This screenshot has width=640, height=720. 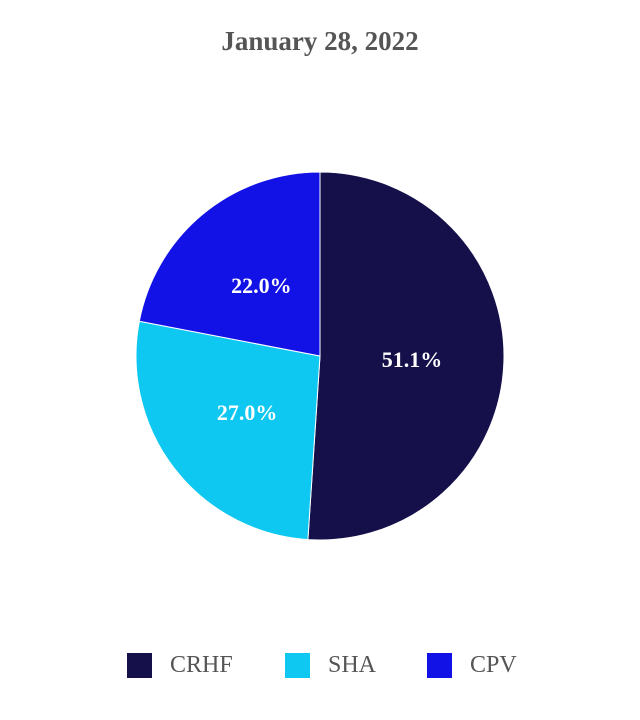 I want to click on legend-item-cpv: CPV, so click(x=472, y=665).